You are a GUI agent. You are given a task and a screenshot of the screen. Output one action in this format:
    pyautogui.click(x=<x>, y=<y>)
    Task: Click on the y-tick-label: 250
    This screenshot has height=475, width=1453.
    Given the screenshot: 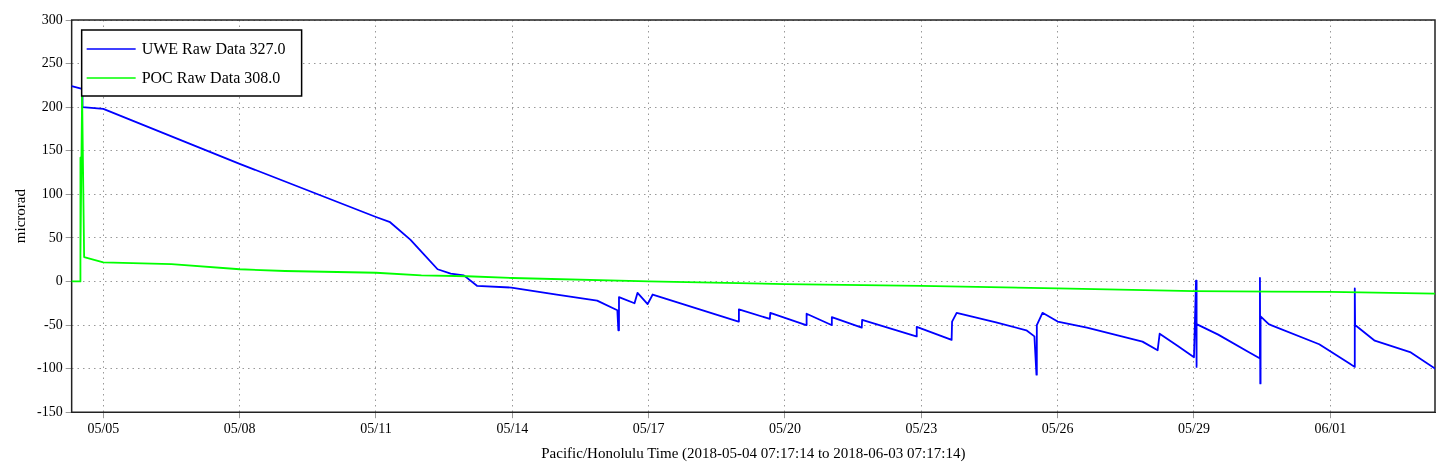 What is the action you would take?
    pyautogui.click(x=52, y=63)
    